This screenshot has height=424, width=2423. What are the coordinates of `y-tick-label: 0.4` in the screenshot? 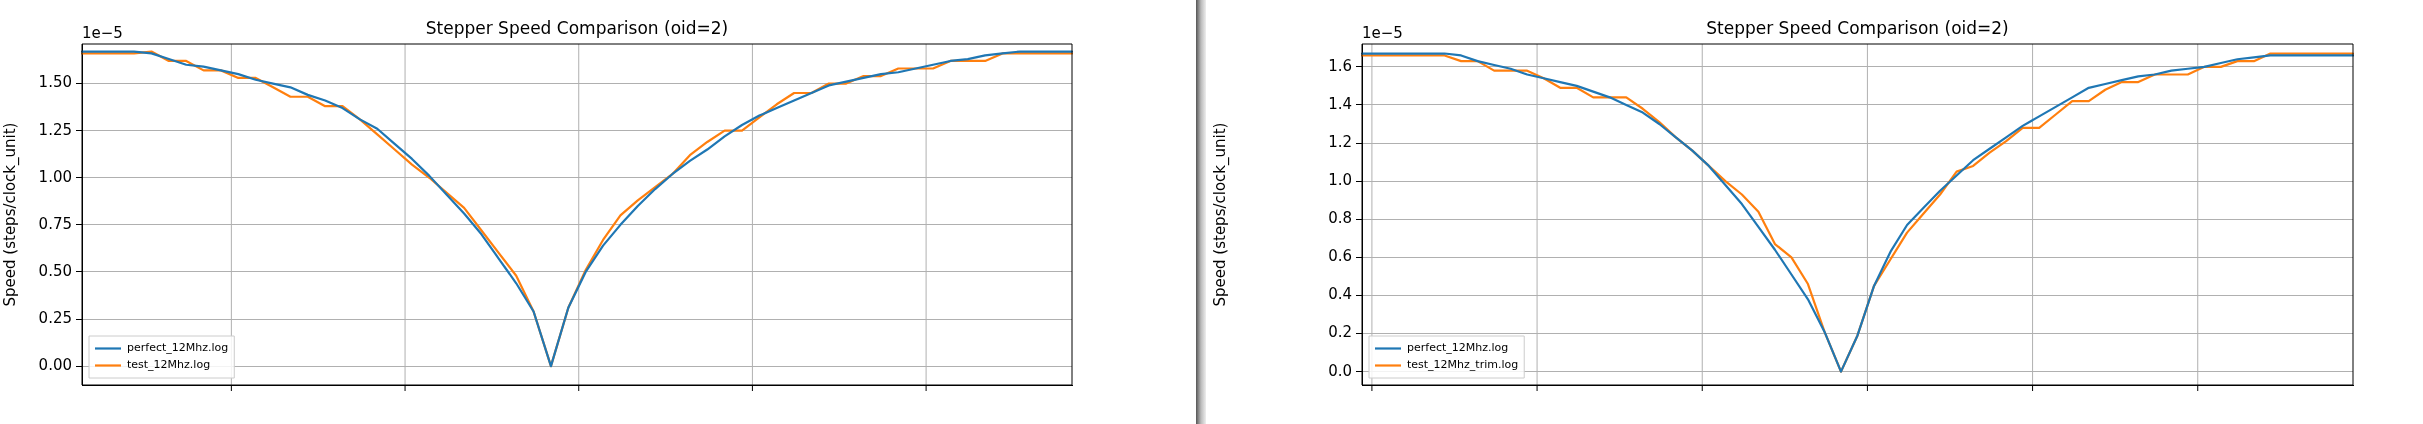 It's located at (1340, 294).